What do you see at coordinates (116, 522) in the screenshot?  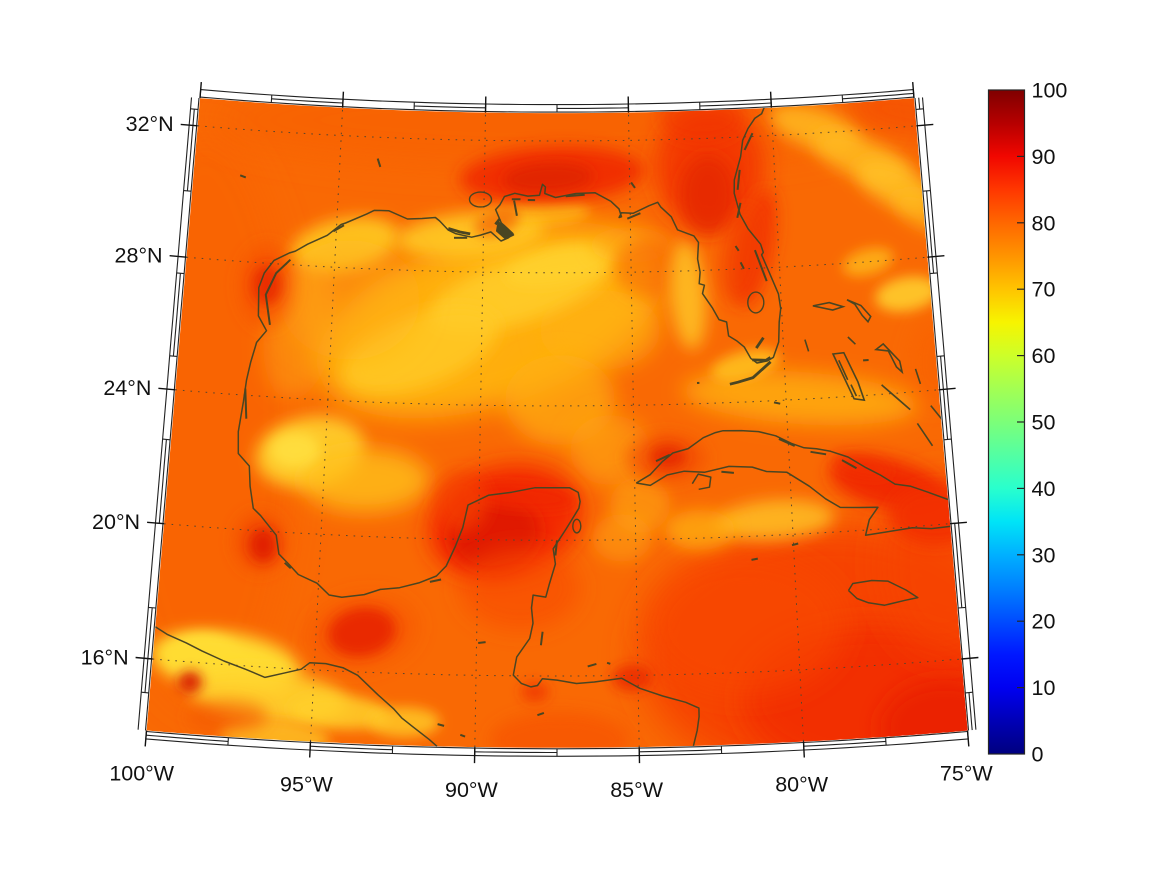 I see `svg-text: 20°N` at bounding box center [116, 522].